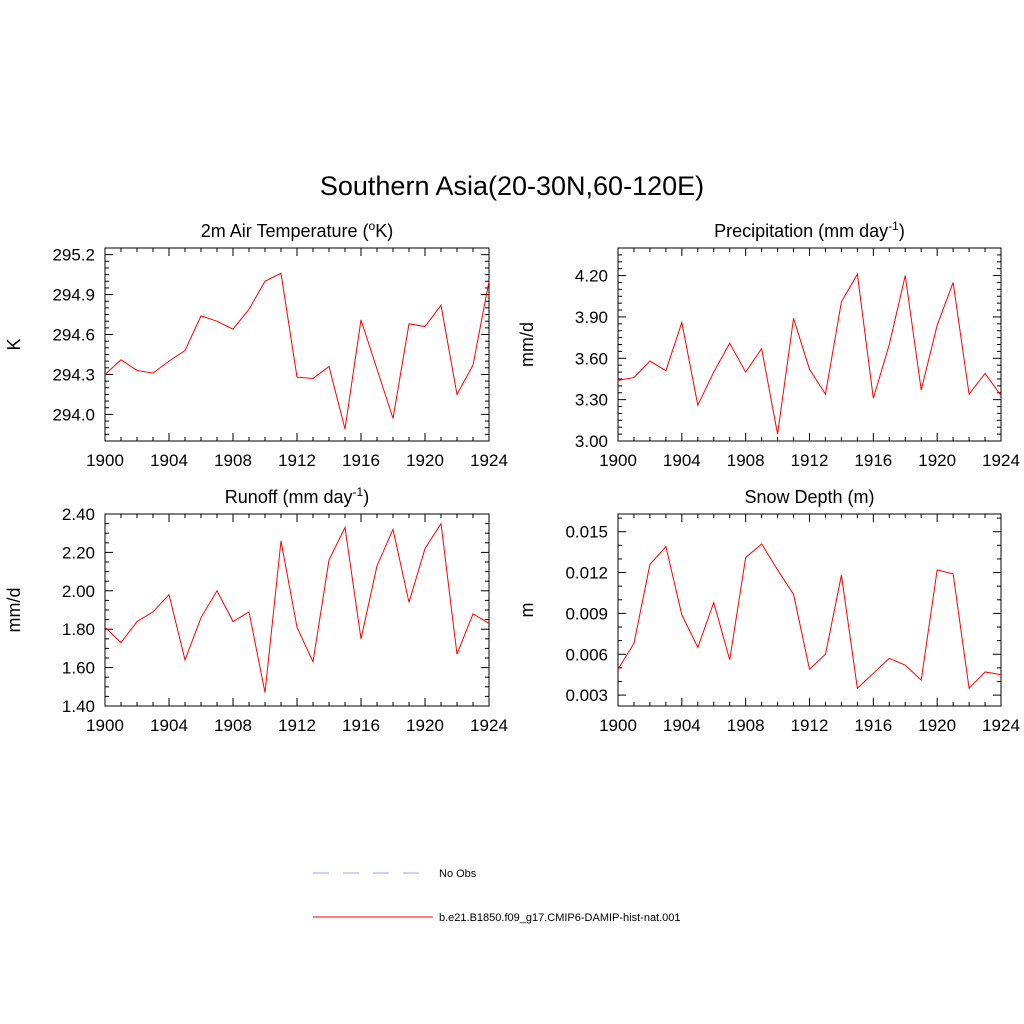 The width and height of the screenshot is (1024, 1024). Describe the element at coordinates (297, 230) in the screenshot. I see `air-temperature-title: 2m Air Temperature (oK)` at that location.